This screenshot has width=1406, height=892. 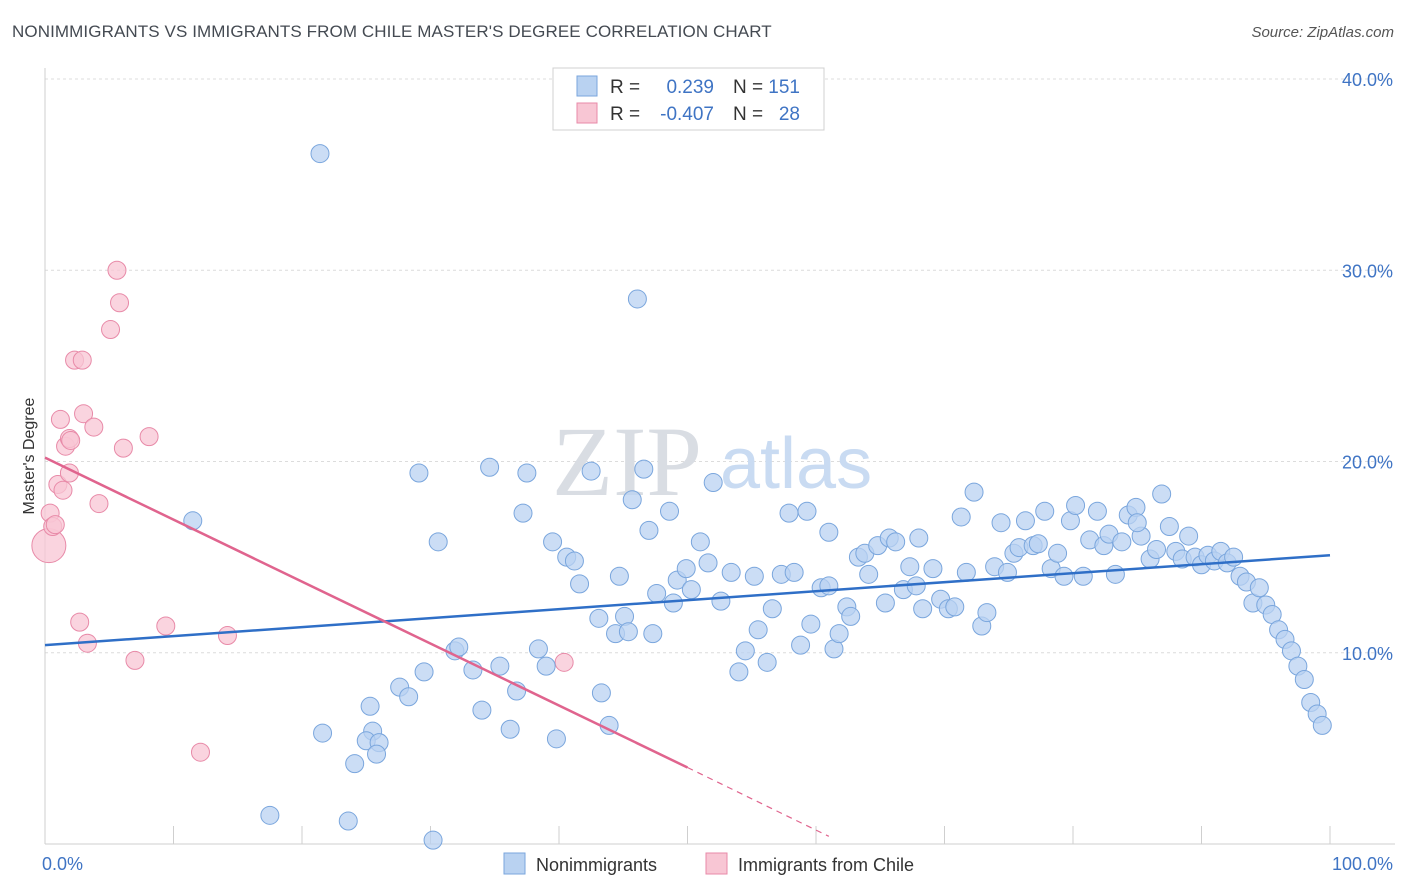 What do you see at coordinates (1367, 80) in the screenshot?
I see `y-tick-label-3: 40.0%` at bounding box center [1367, 80].